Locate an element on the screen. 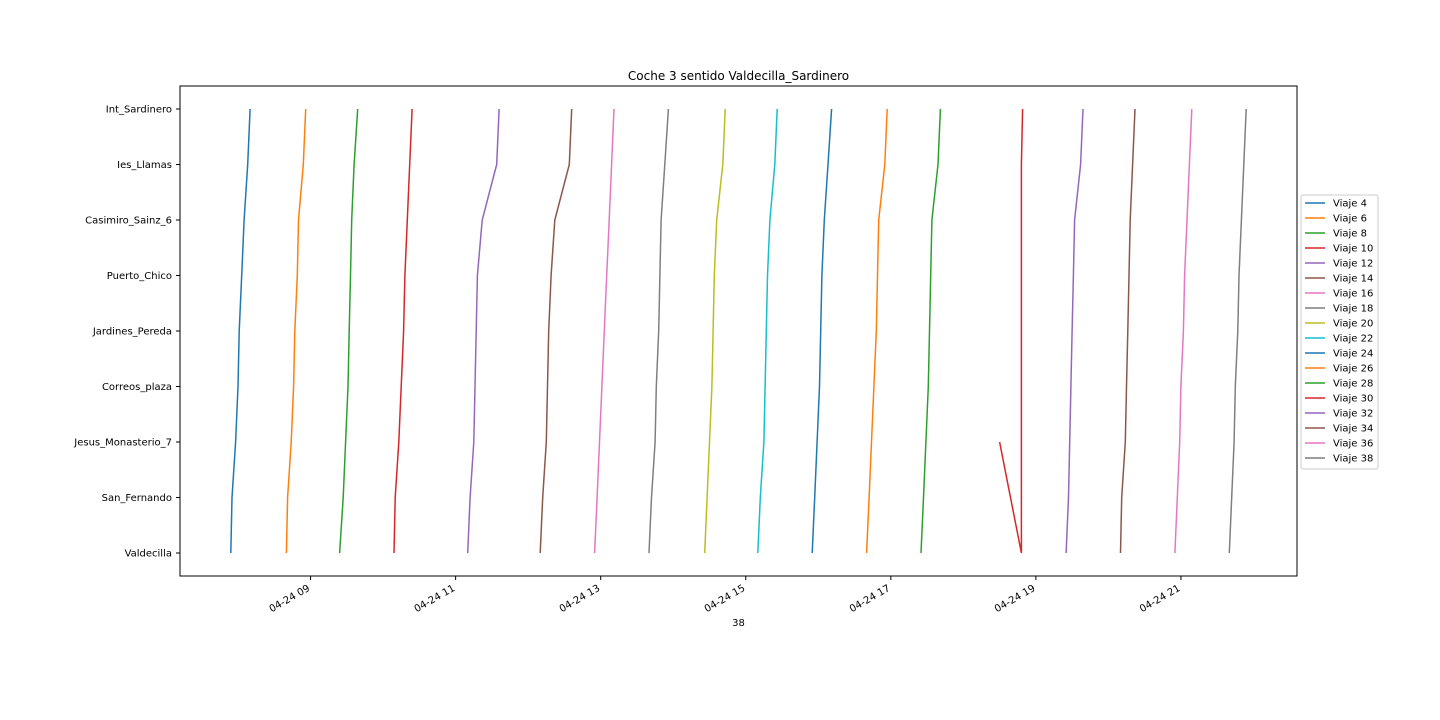  x-tick-label: 04-24 17 is located at coordinates (870, 599).